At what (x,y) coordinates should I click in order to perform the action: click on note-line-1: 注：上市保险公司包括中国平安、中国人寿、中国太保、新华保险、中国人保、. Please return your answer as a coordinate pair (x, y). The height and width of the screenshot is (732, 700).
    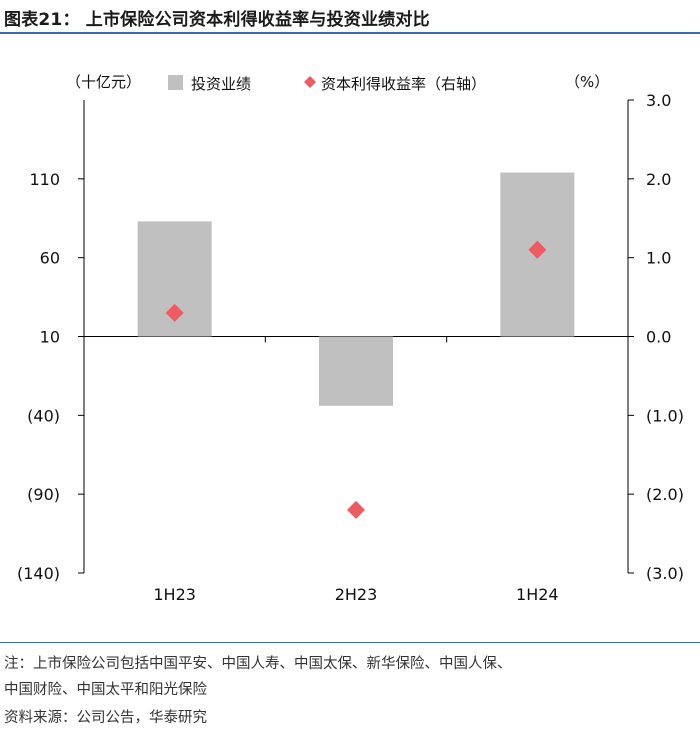
    Looking at the image, I should click on (258, 664).